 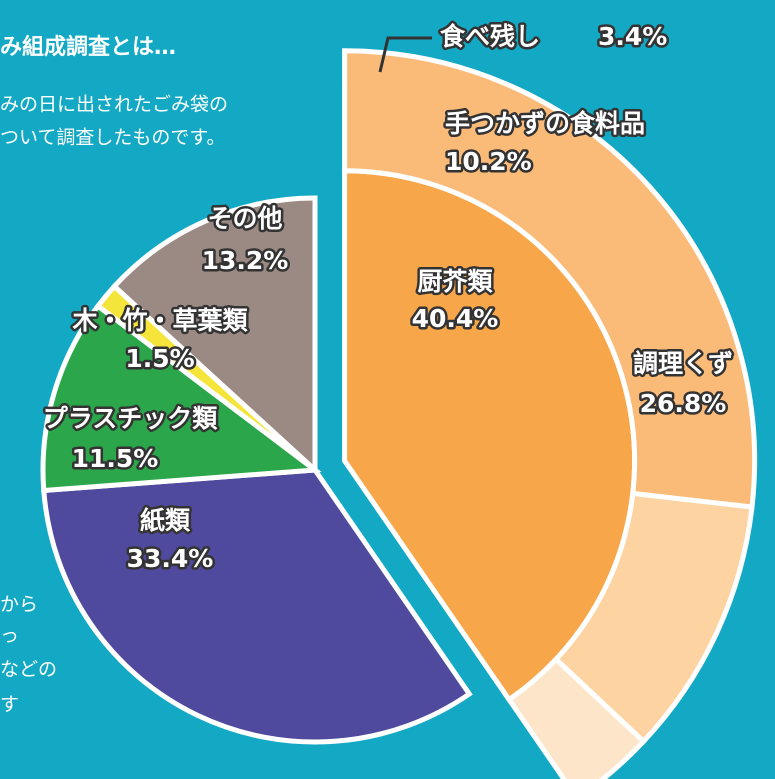 What do you see at coordinates (115, 458) in the screenshot?
I see `value-label: 11.5%` at bounding box center [115, 458].